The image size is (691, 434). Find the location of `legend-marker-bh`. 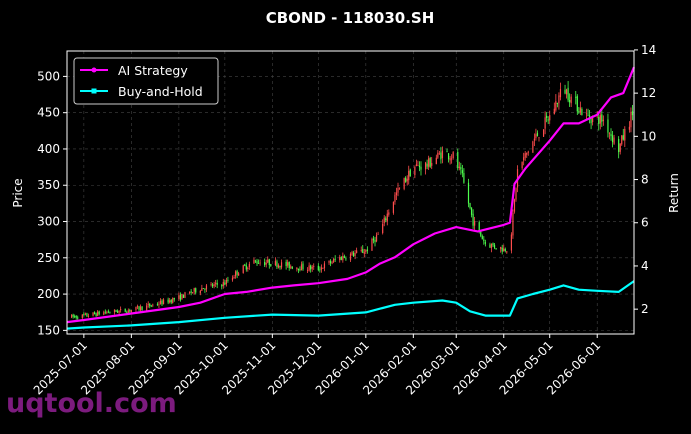

legend-marker-bh is located at coordinates (94, 91).